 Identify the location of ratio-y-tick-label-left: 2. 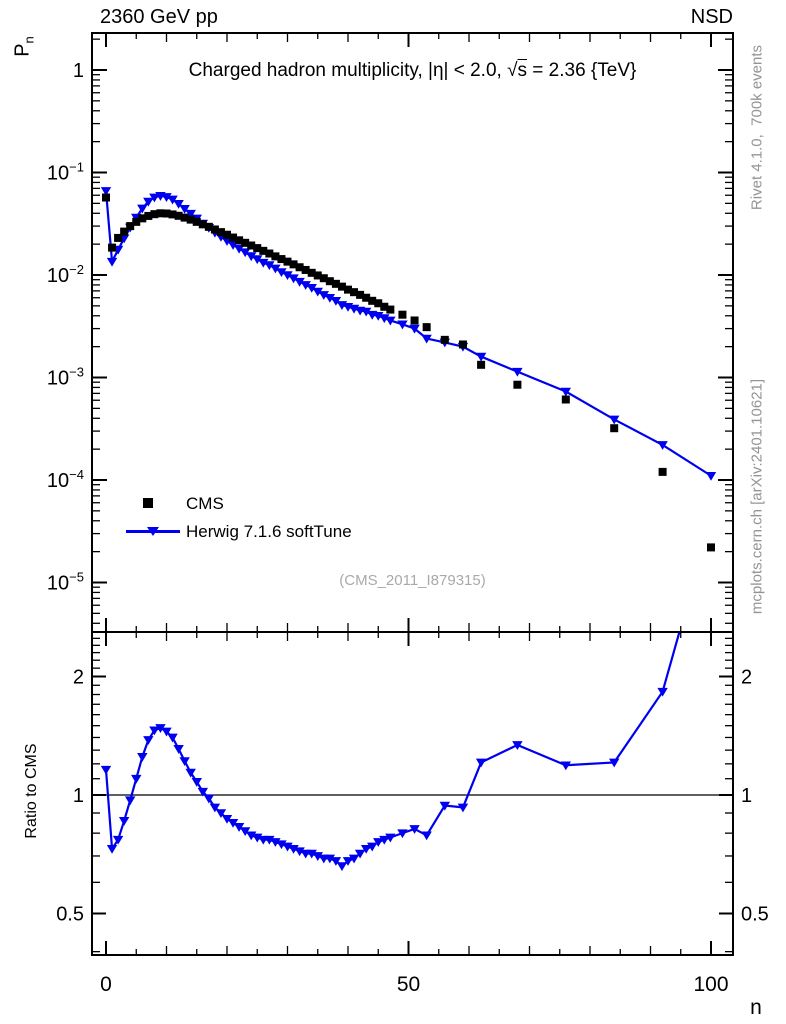
(78, 678).